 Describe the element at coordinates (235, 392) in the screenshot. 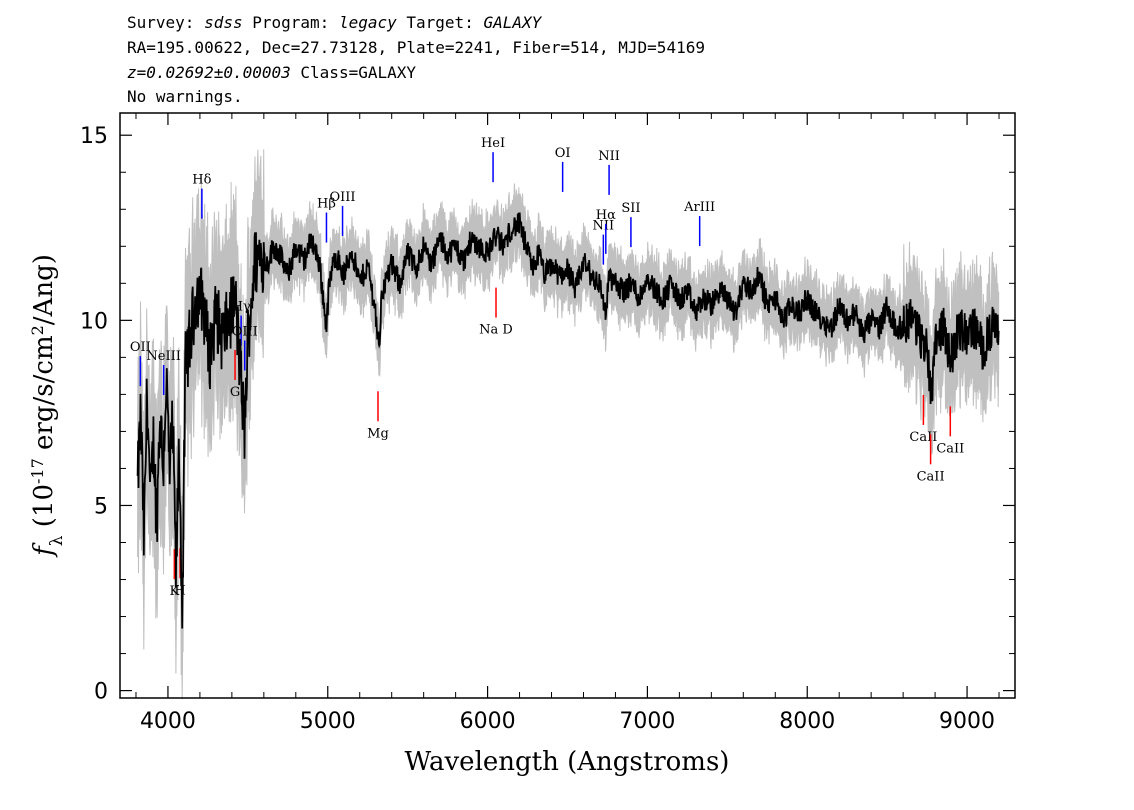

I see `absorption-line-label: G` at that location.